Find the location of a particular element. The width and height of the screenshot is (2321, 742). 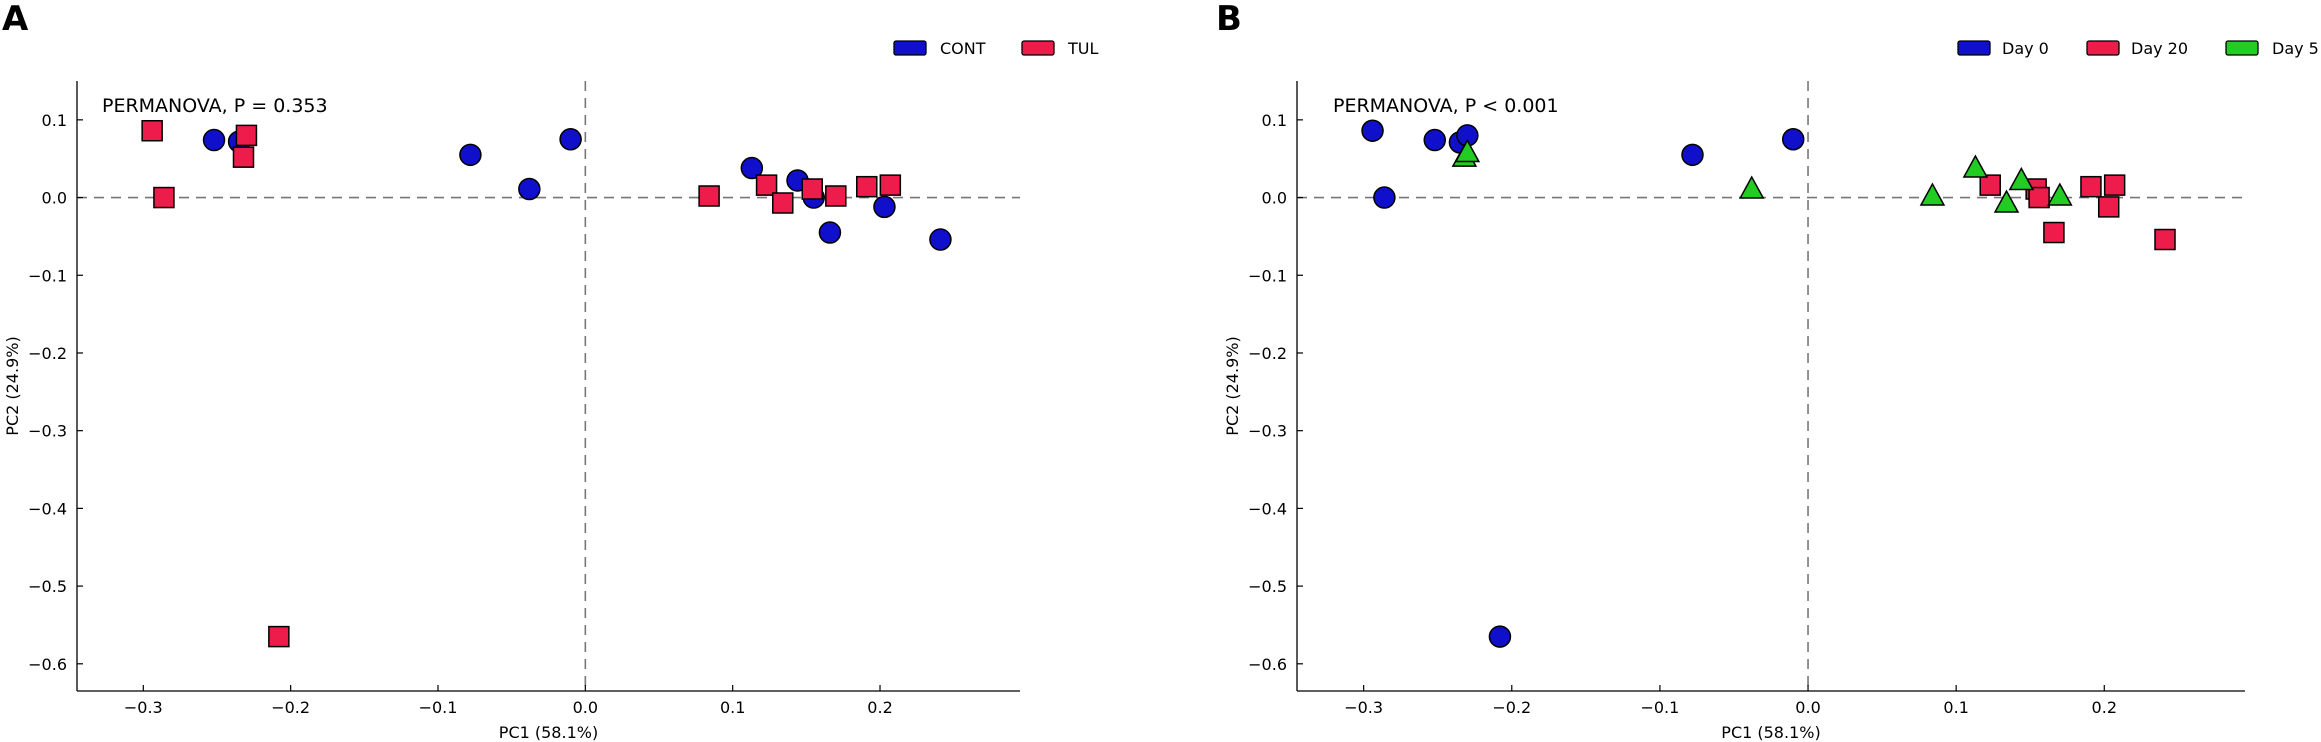

panel-letter: A is located at coordinates (15, 19).